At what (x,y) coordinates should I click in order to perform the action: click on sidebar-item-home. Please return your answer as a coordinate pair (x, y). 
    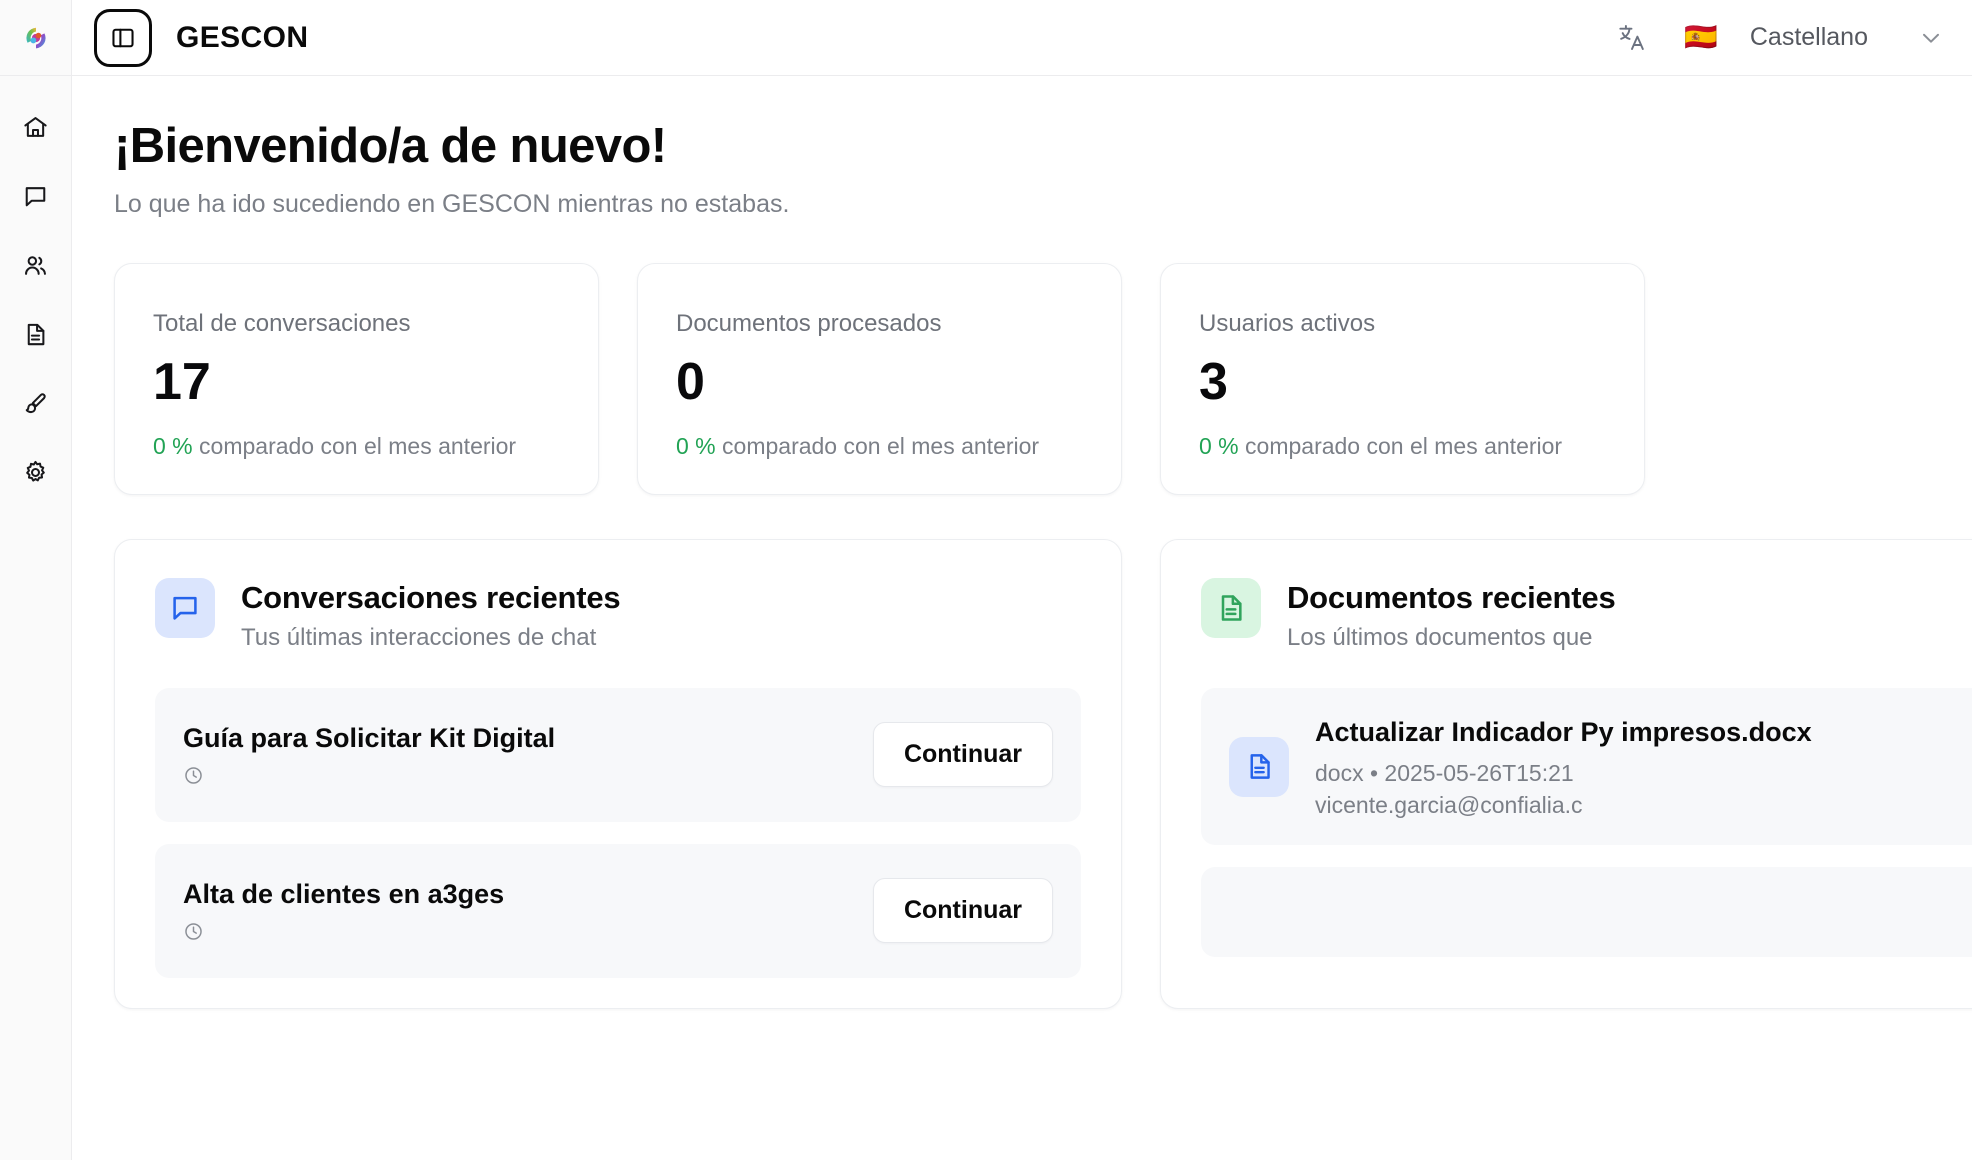
    Looking at the image, I should click on (36, 127).